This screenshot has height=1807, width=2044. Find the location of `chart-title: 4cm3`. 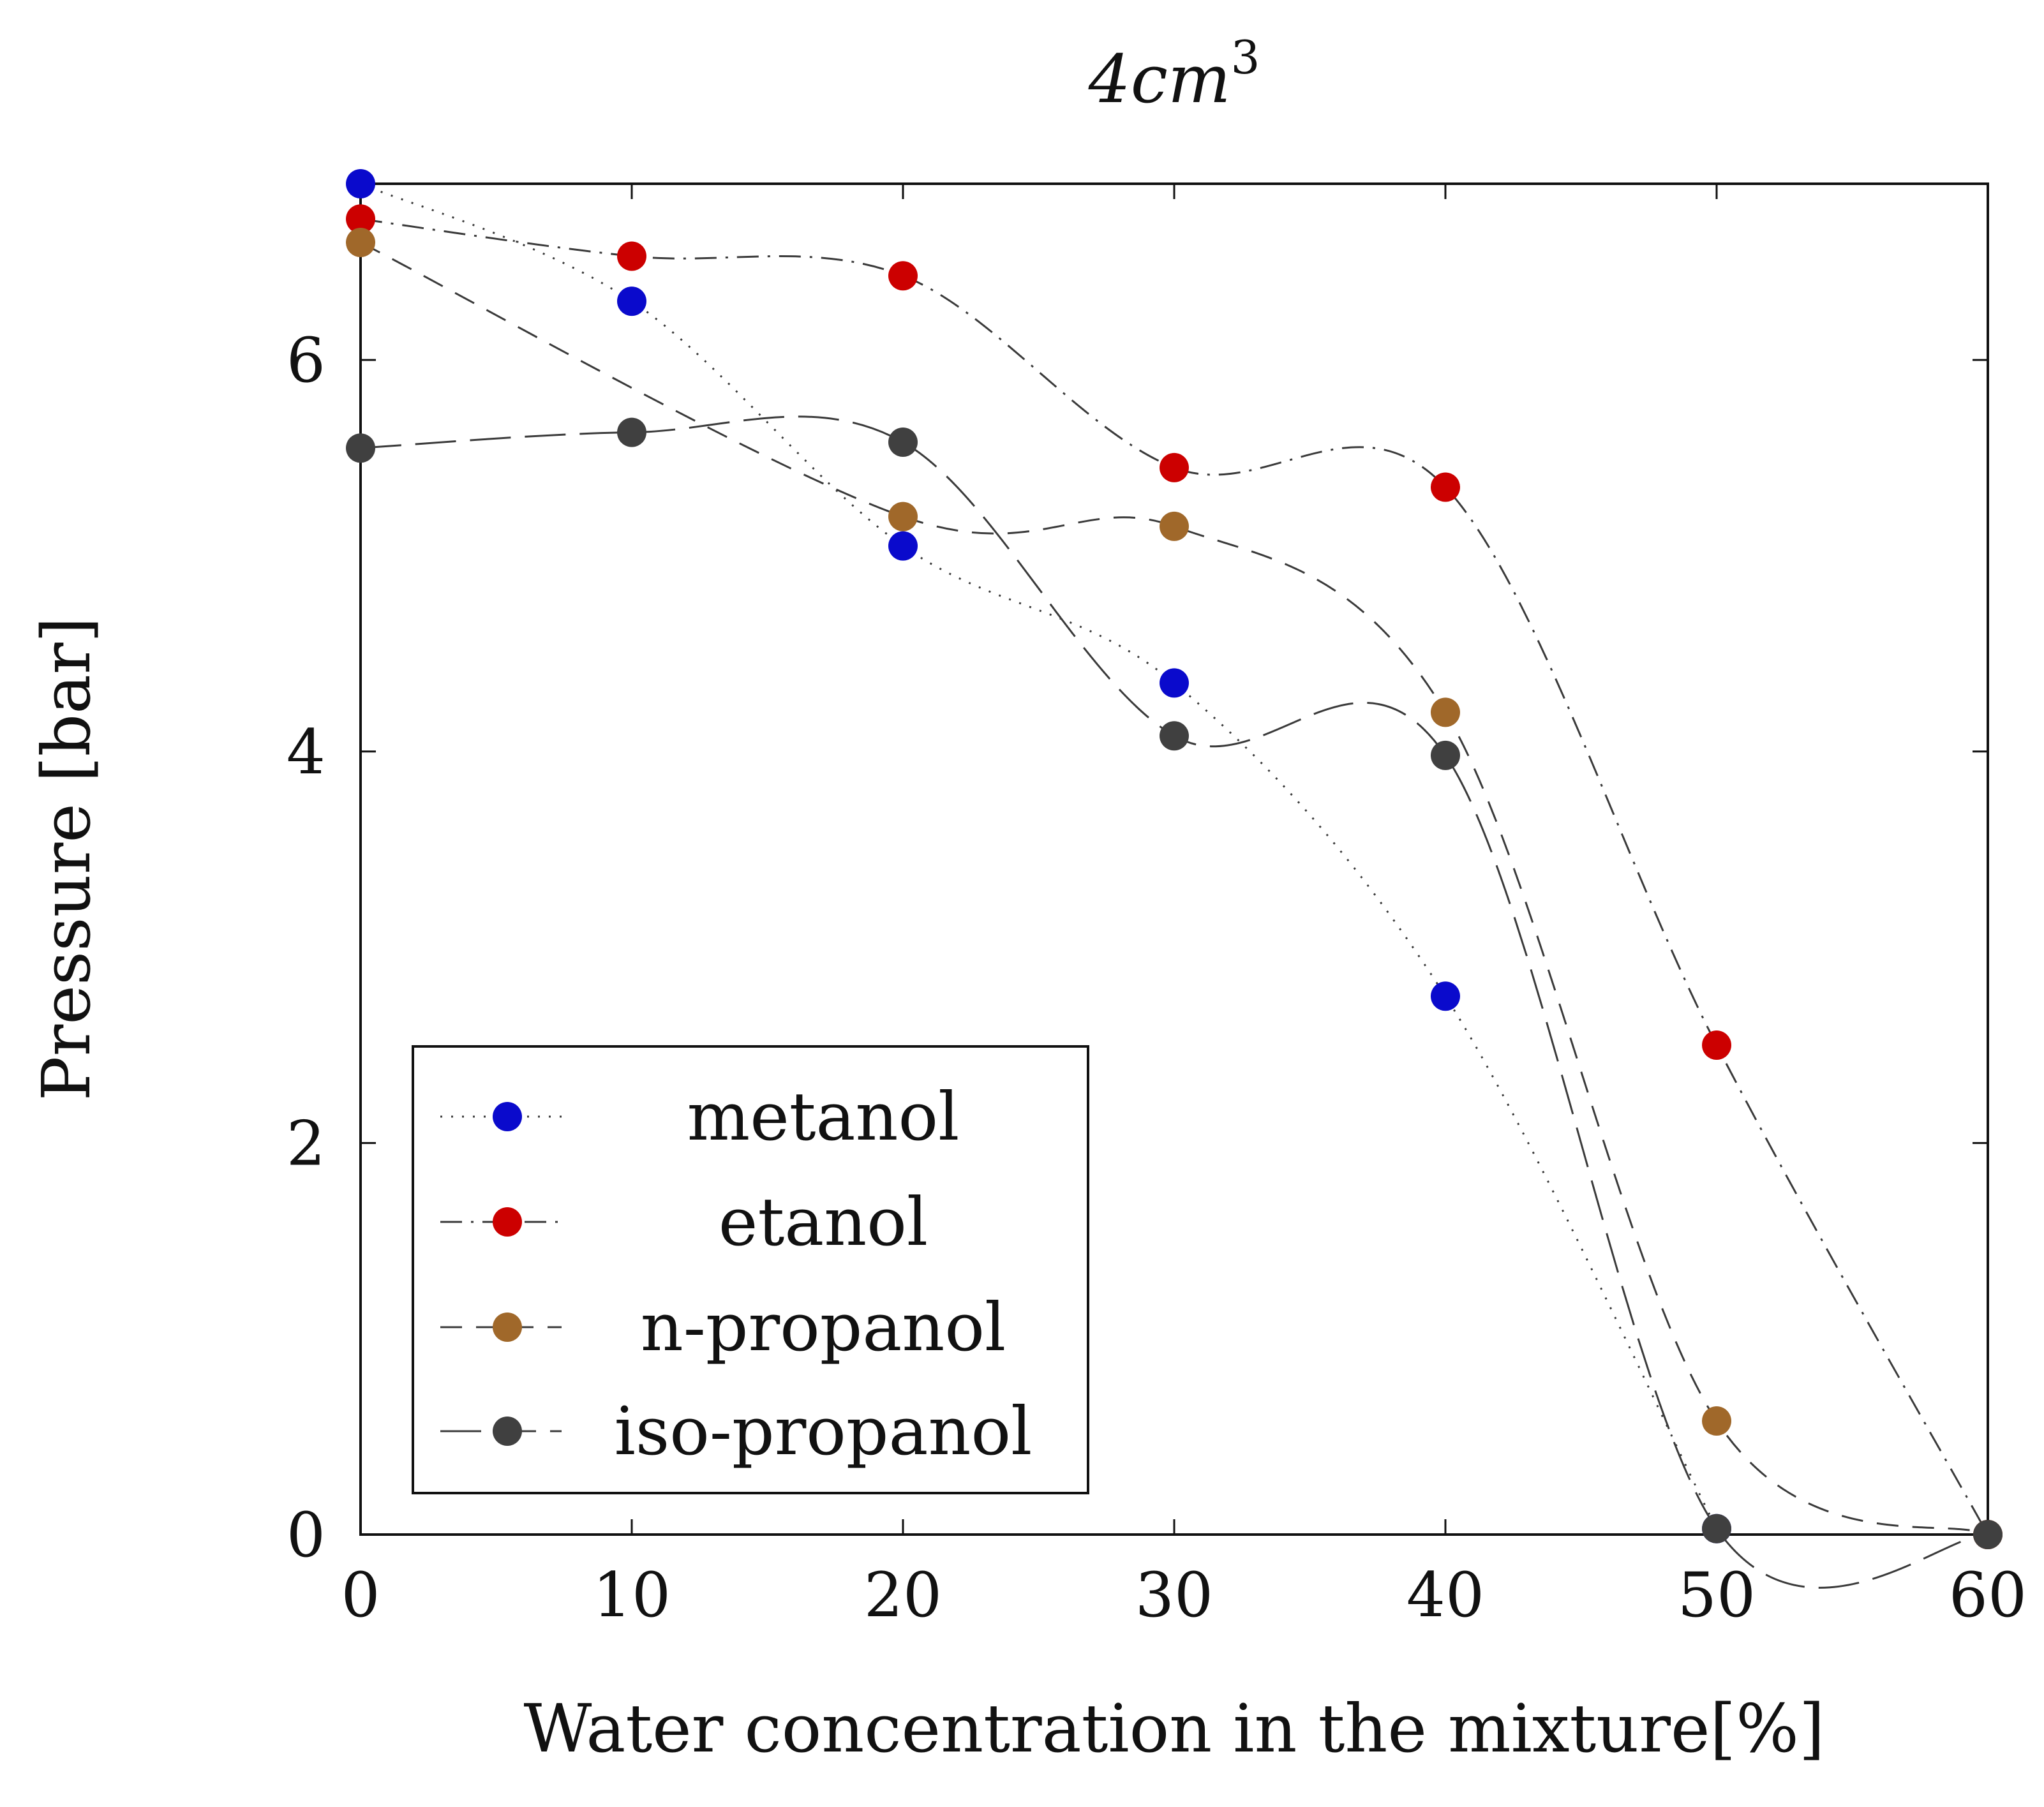

chart-title: 4cm3 is located at coordinates (1174, 74).